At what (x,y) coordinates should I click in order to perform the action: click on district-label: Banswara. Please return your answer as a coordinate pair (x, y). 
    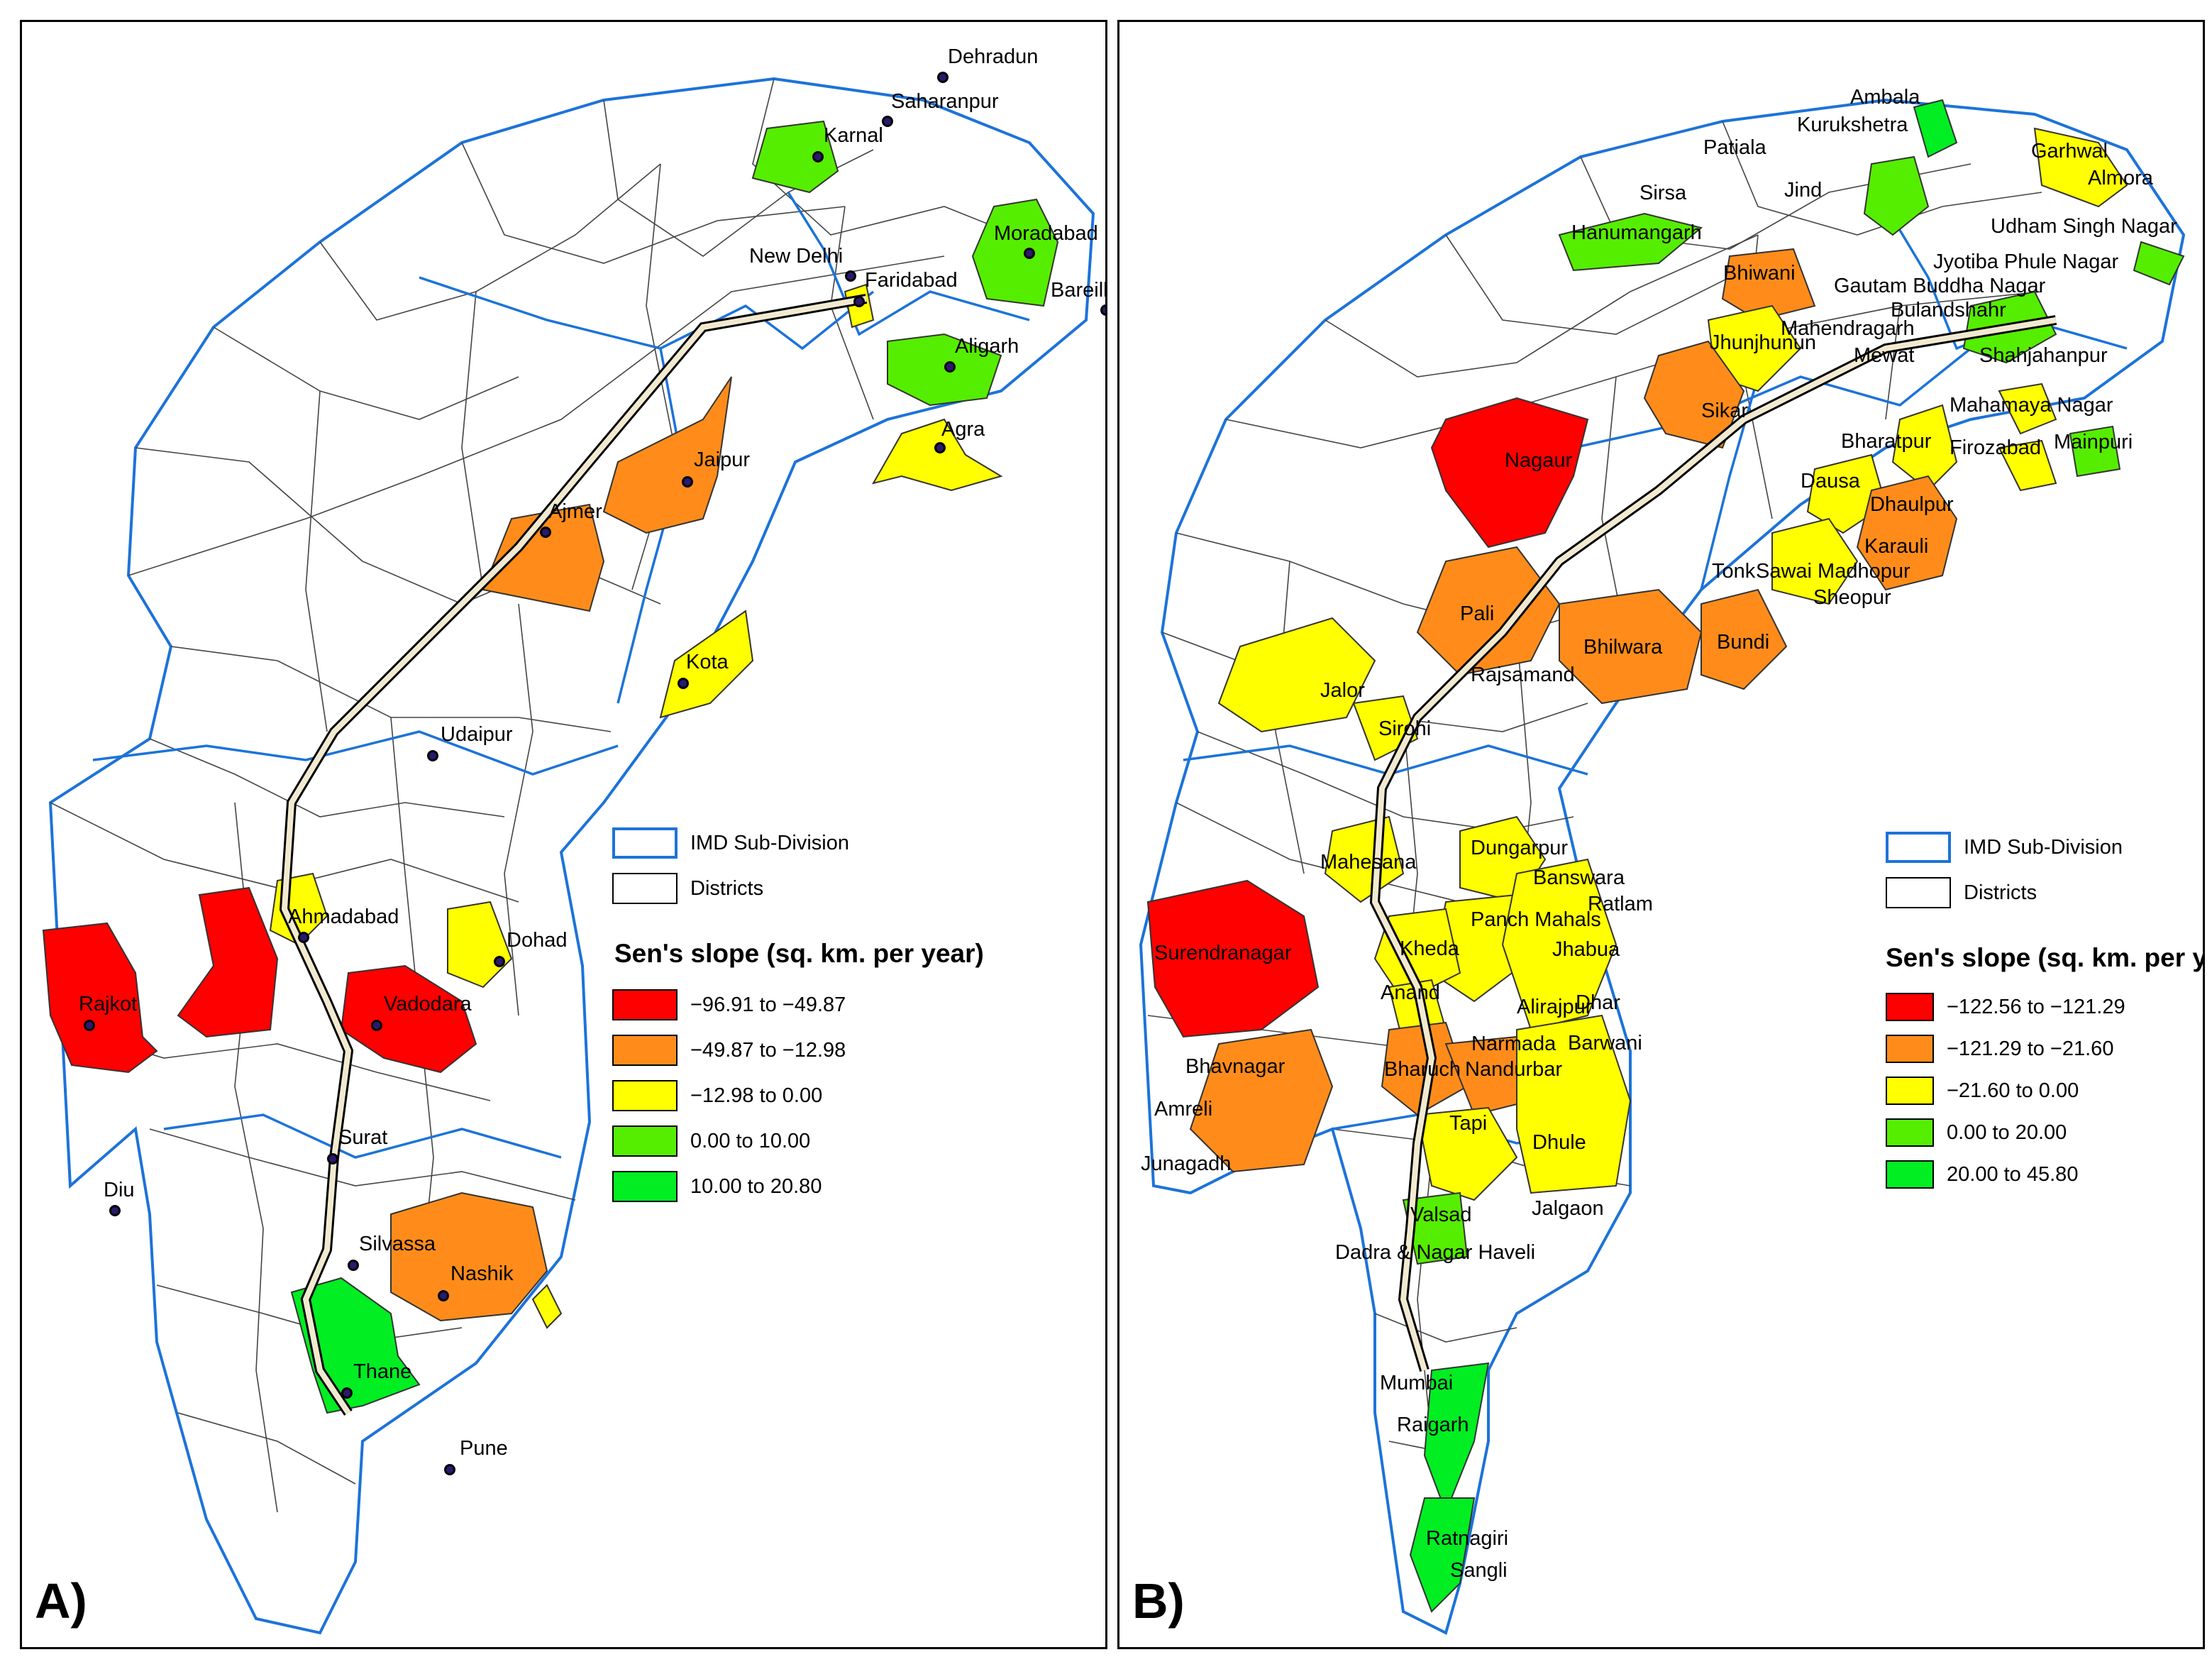
    Looking at the image, I should click on (1579, 877).